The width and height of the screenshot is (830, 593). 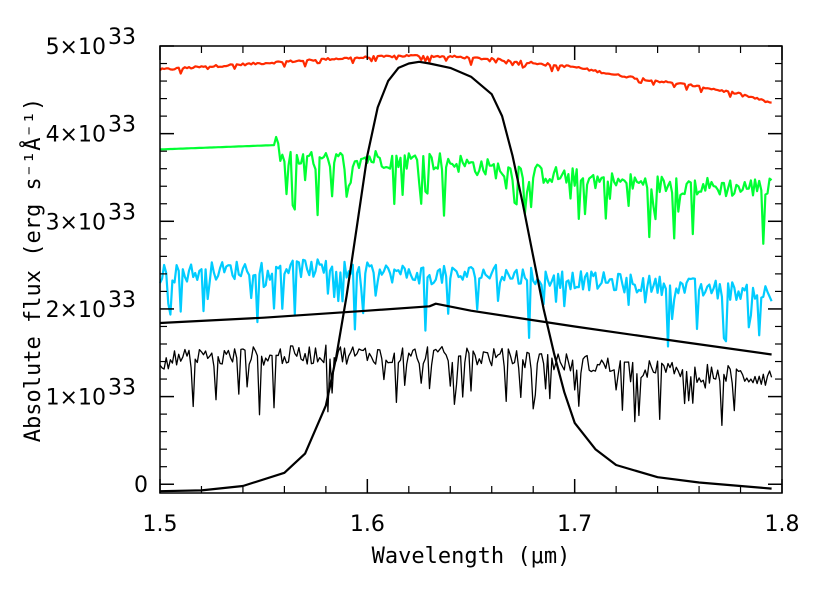 I want to click on y-axis-label: Absolute flux (erg s⁻¹Å⁻¹), so click(x=32, y=270).